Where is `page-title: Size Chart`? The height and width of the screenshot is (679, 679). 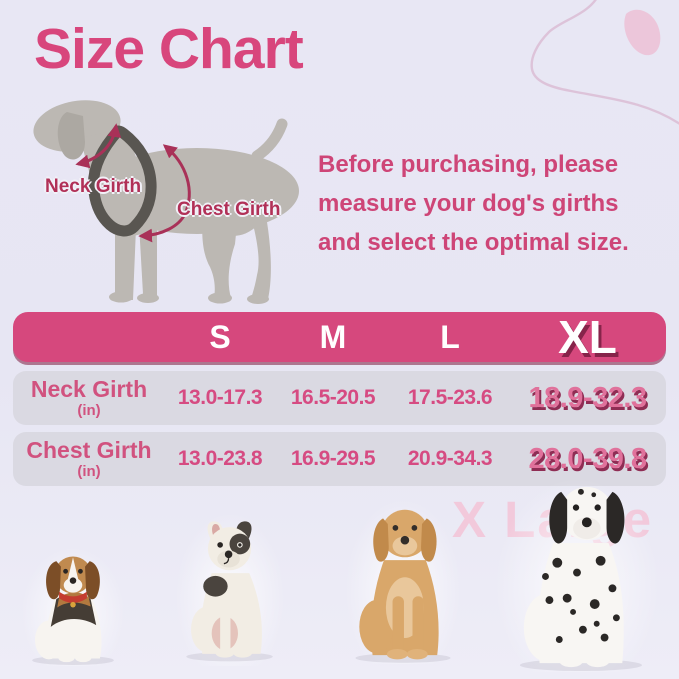 page-title: Size Chart is located at coordinates (169, 49).